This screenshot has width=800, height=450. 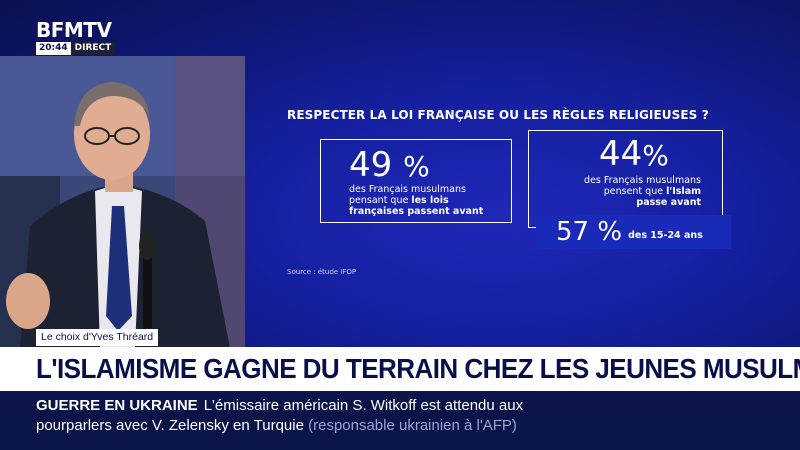 I want to click on stat-value-right: 44%, so click(x=634, y=155).